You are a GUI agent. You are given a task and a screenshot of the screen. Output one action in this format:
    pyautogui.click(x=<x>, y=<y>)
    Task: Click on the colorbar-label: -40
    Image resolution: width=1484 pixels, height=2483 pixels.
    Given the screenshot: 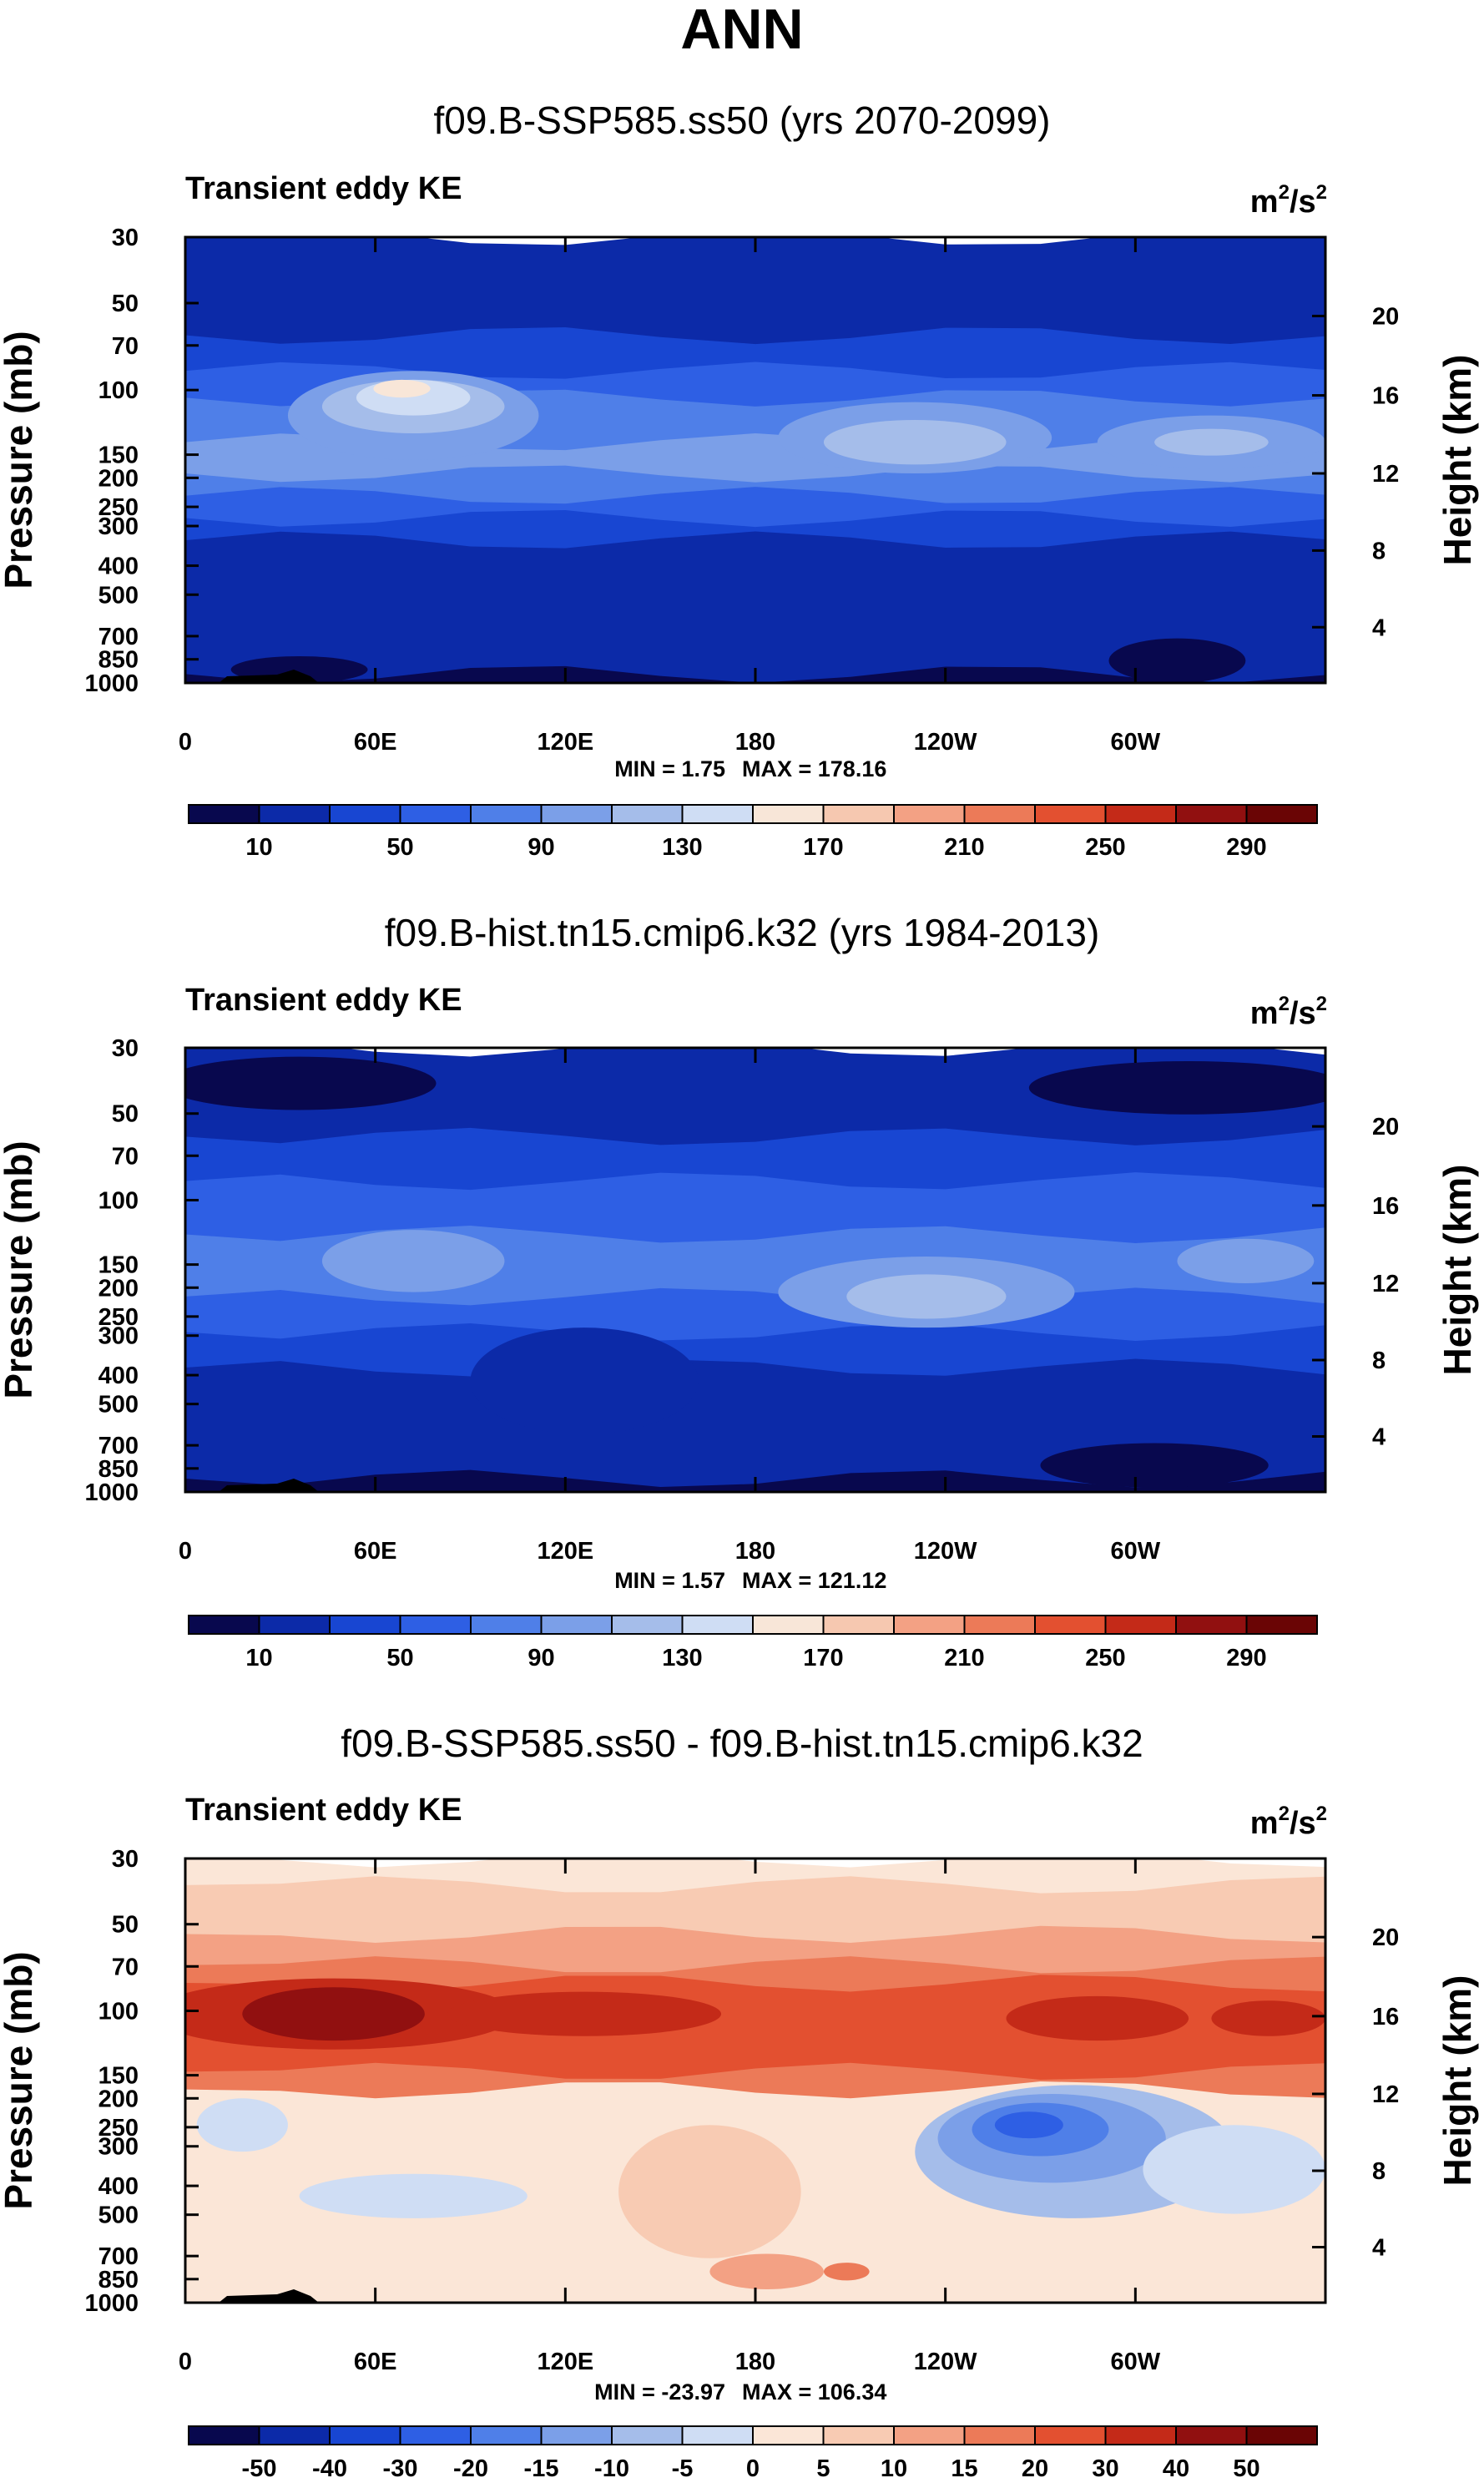 What is the action you would take?
    pyautogui.click(x=329, y=2468)
    